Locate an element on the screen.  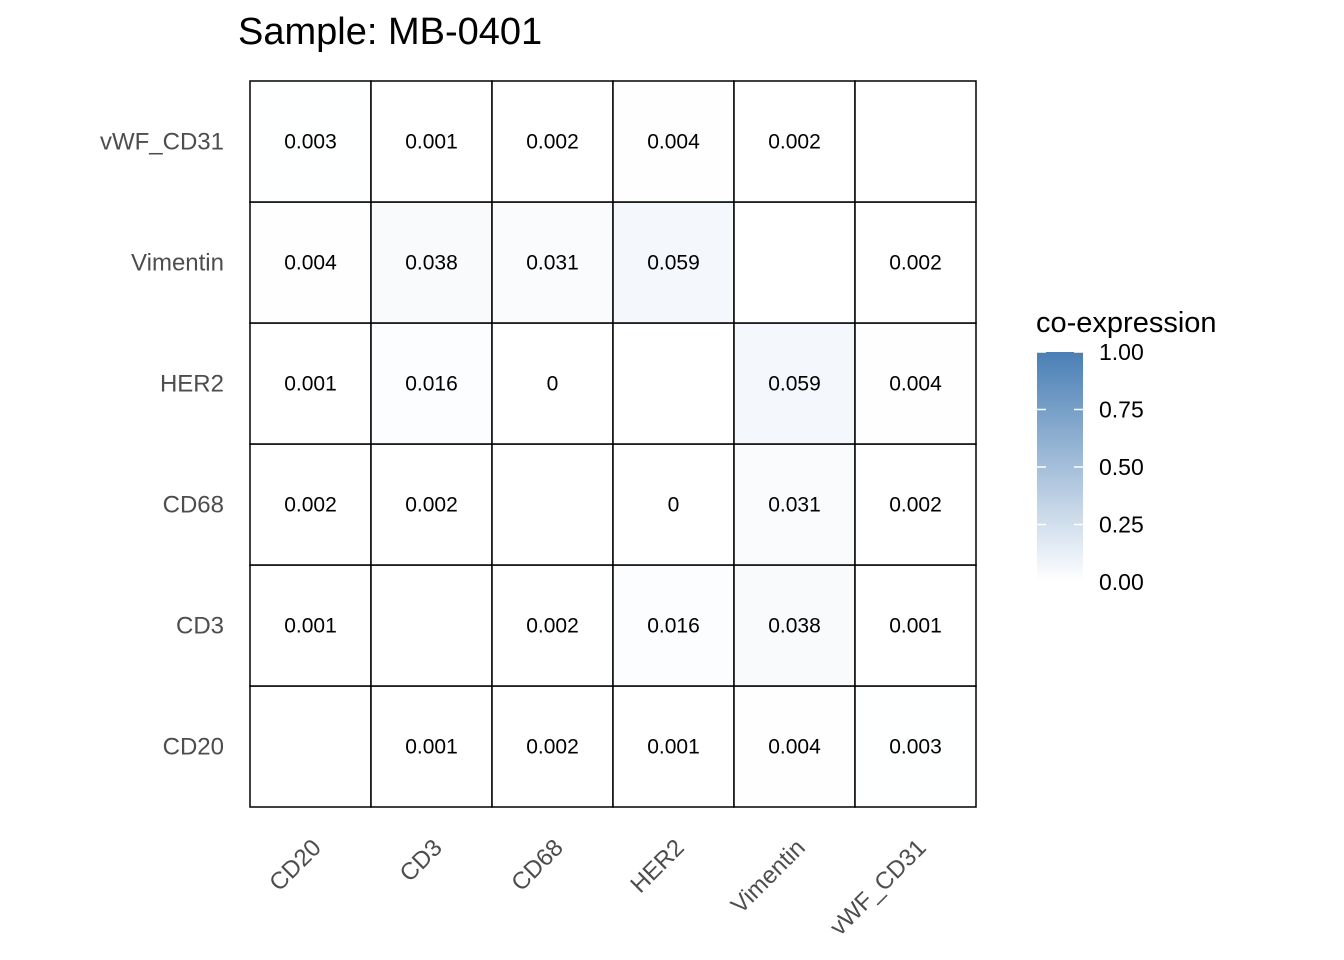
y-tick-label: Vimentin is located at coordinates (177, 263).